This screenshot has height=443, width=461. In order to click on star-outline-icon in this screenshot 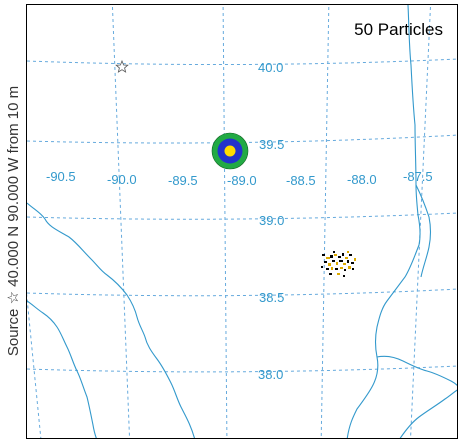, I will do `click(122, 66)`.